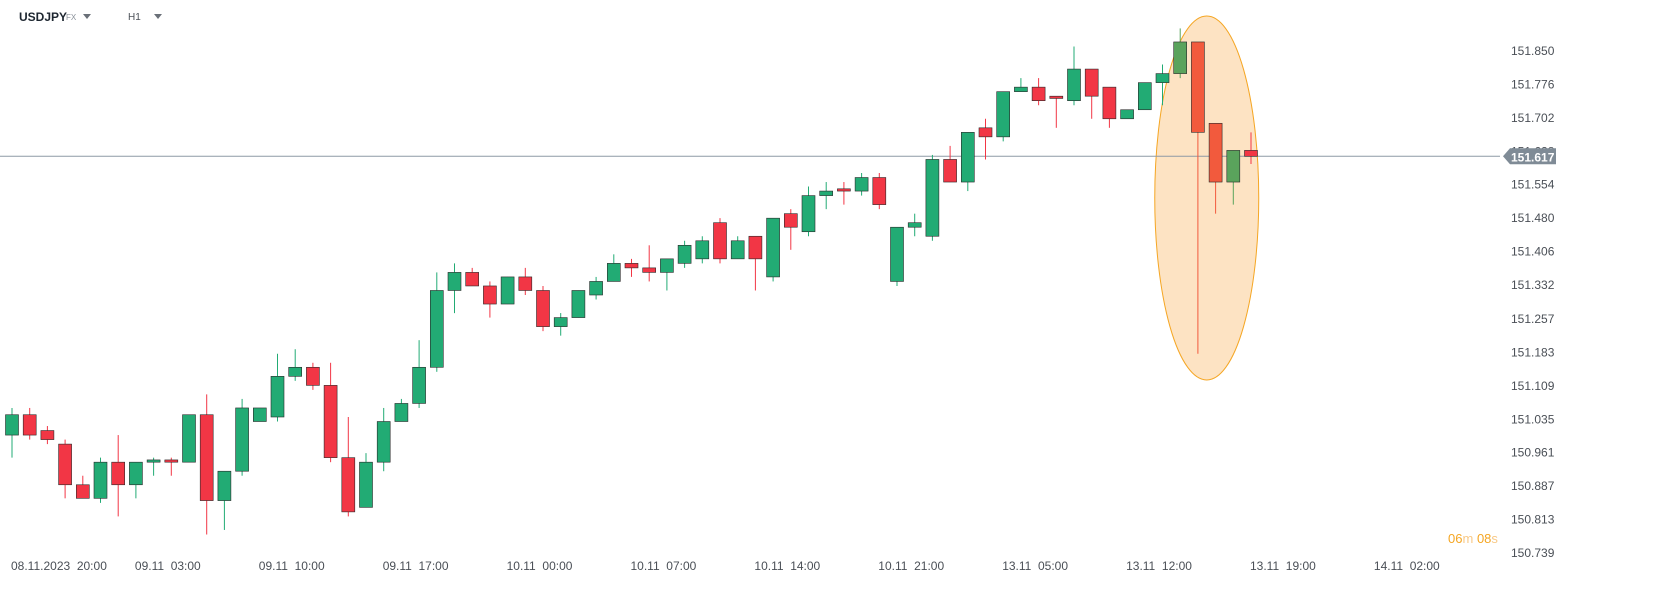 The width and height of the screenshot is (1653, 614). Describe the element at coordinates (664, 566) in the screenshot. I see `x-tick-label: 10.11 07:00` at that location.